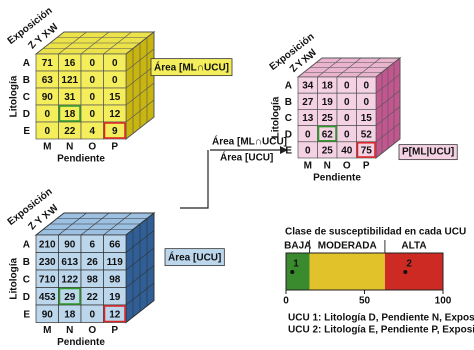 The height and width of the screenshot is (350, 474). I want to click on marker-label: 1, so click(296, 264).